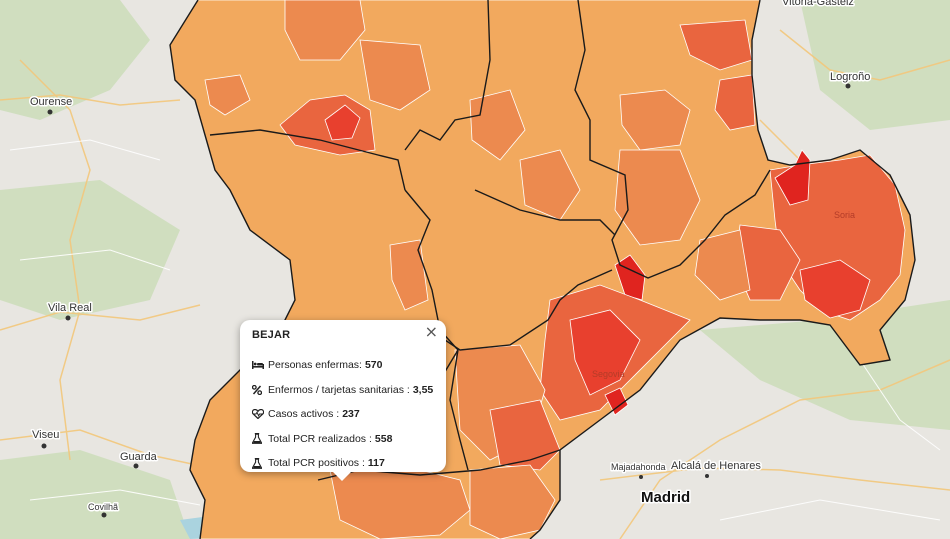  Describe the element at coordinates (320, 438) in the screenshot. I see `stat-label: Total PCR realizados :` at that location.